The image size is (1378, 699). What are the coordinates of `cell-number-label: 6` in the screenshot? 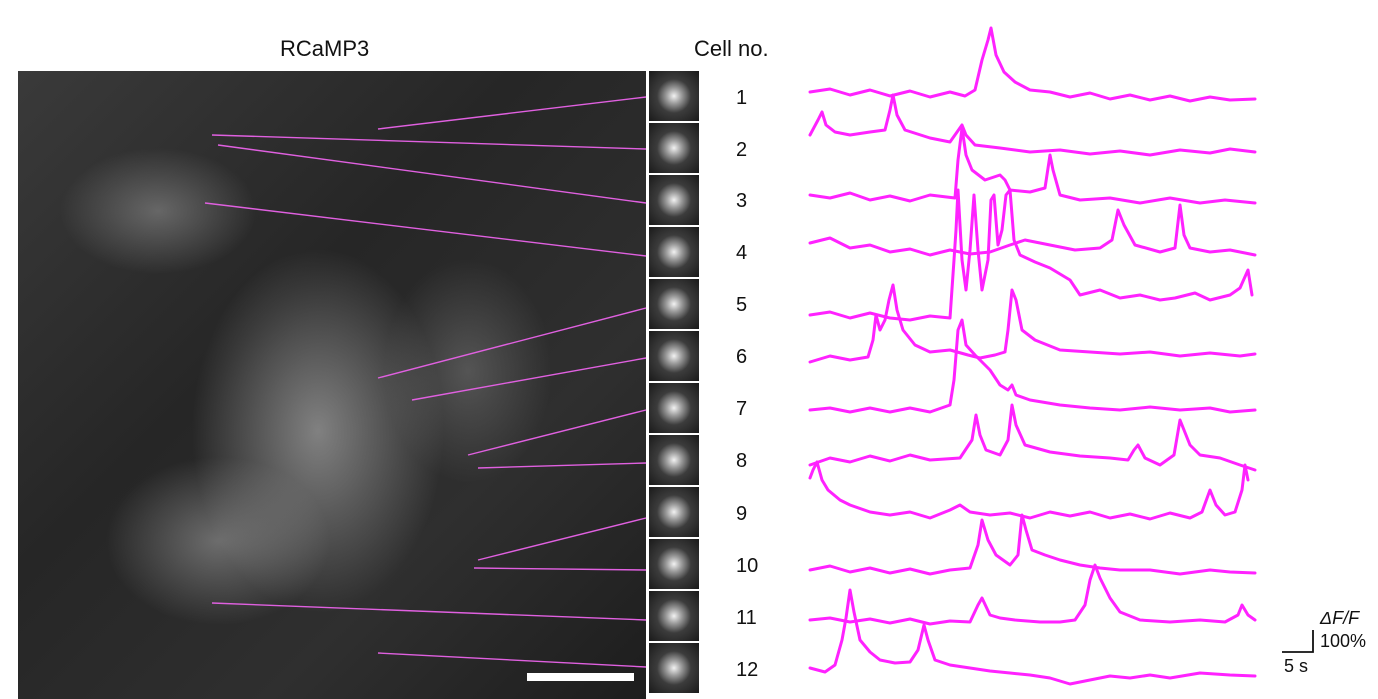 It's located at (742, 357).